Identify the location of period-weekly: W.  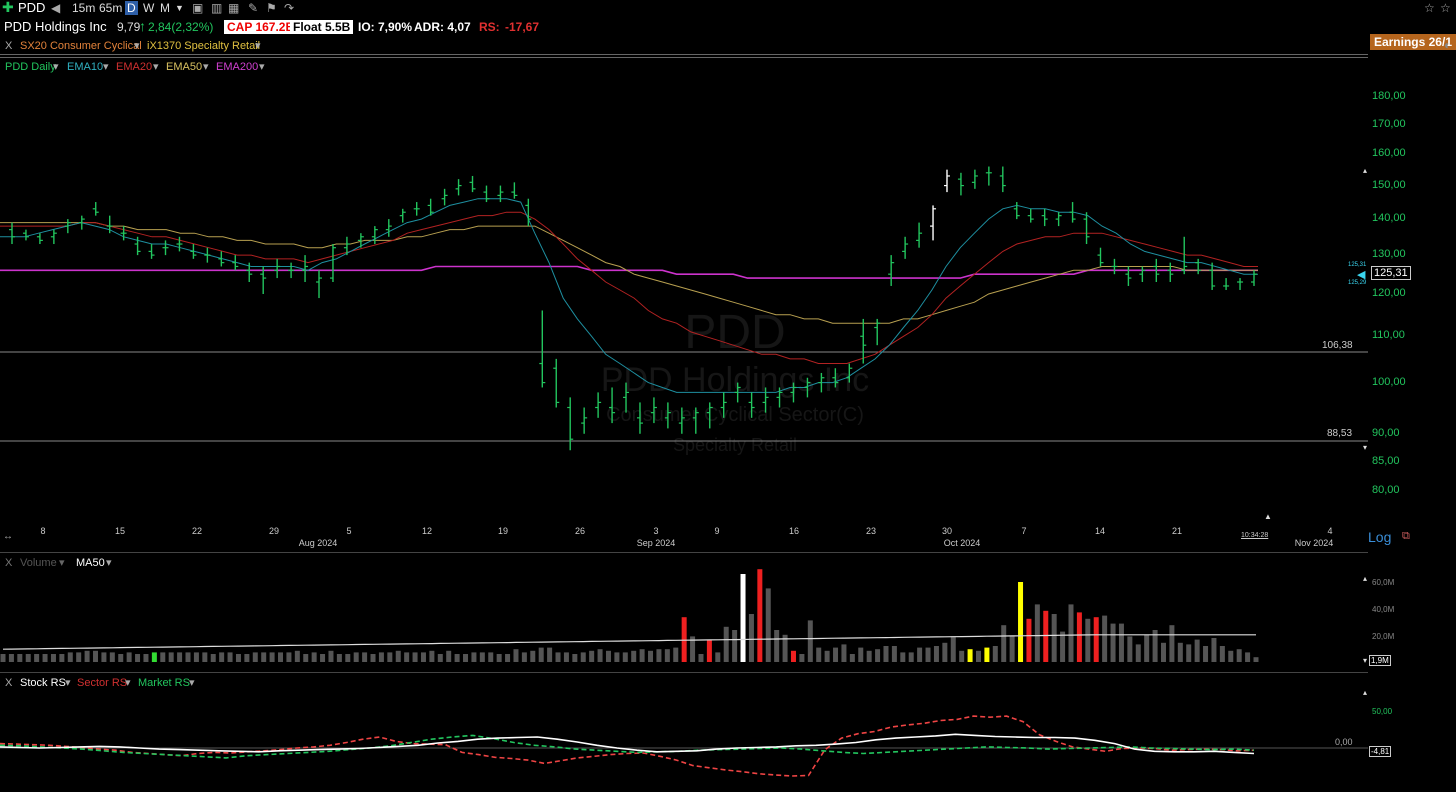
(149, 8).